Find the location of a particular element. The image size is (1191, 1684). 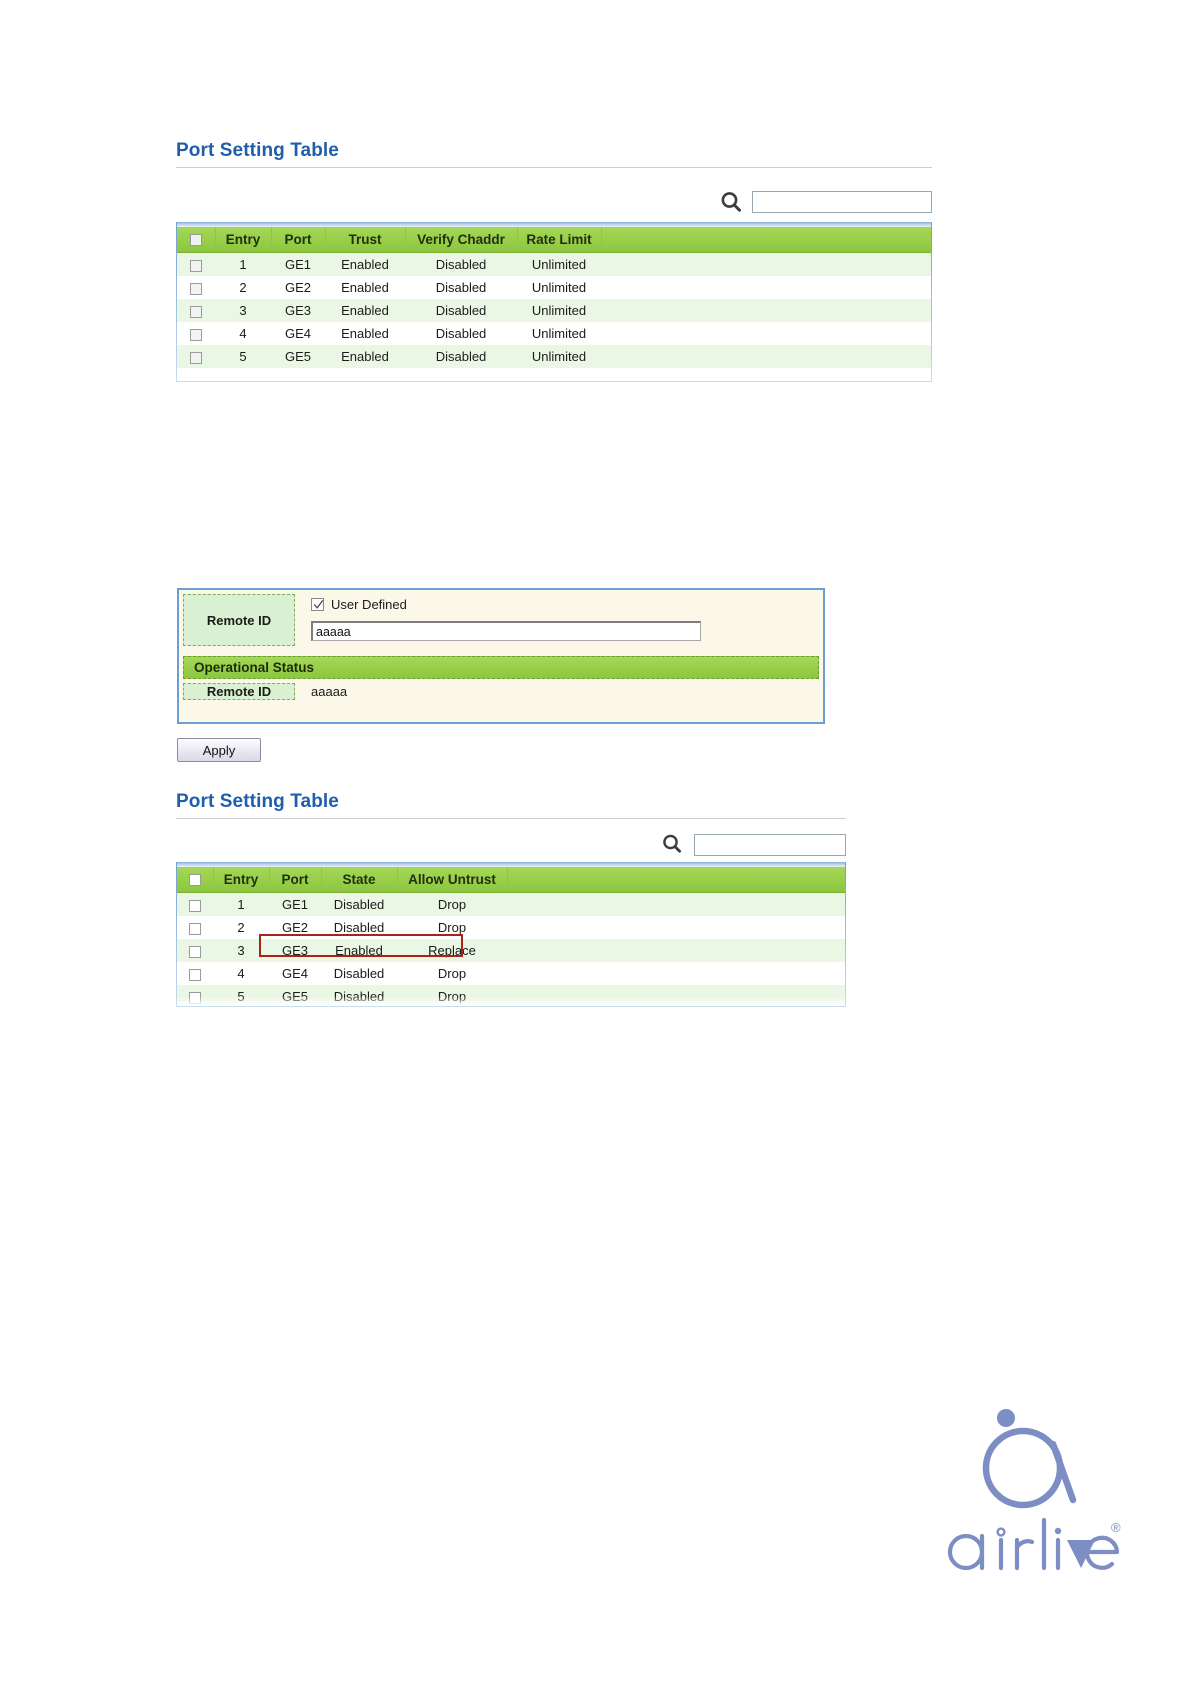

check-icon is located at coordinates (318, 604).